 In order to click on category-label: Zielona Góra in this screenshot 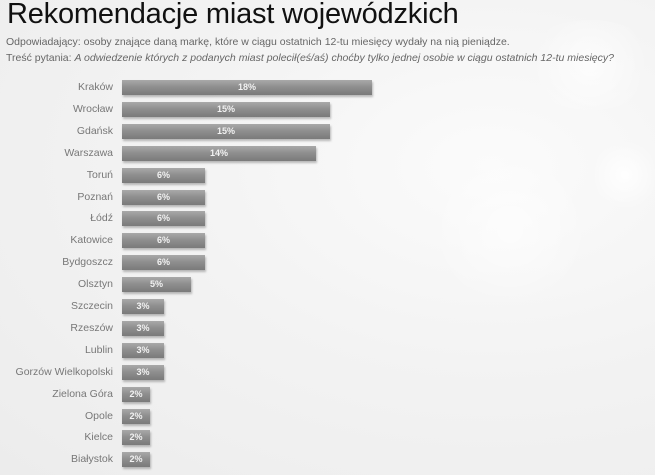, I will do `click(82, 394)`.